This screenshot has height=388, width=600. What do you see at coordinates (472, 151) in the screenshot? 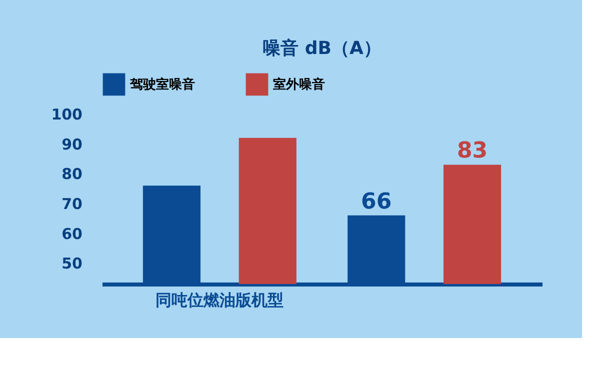
I see `data-label: 83` at bounding box center [472, 151].